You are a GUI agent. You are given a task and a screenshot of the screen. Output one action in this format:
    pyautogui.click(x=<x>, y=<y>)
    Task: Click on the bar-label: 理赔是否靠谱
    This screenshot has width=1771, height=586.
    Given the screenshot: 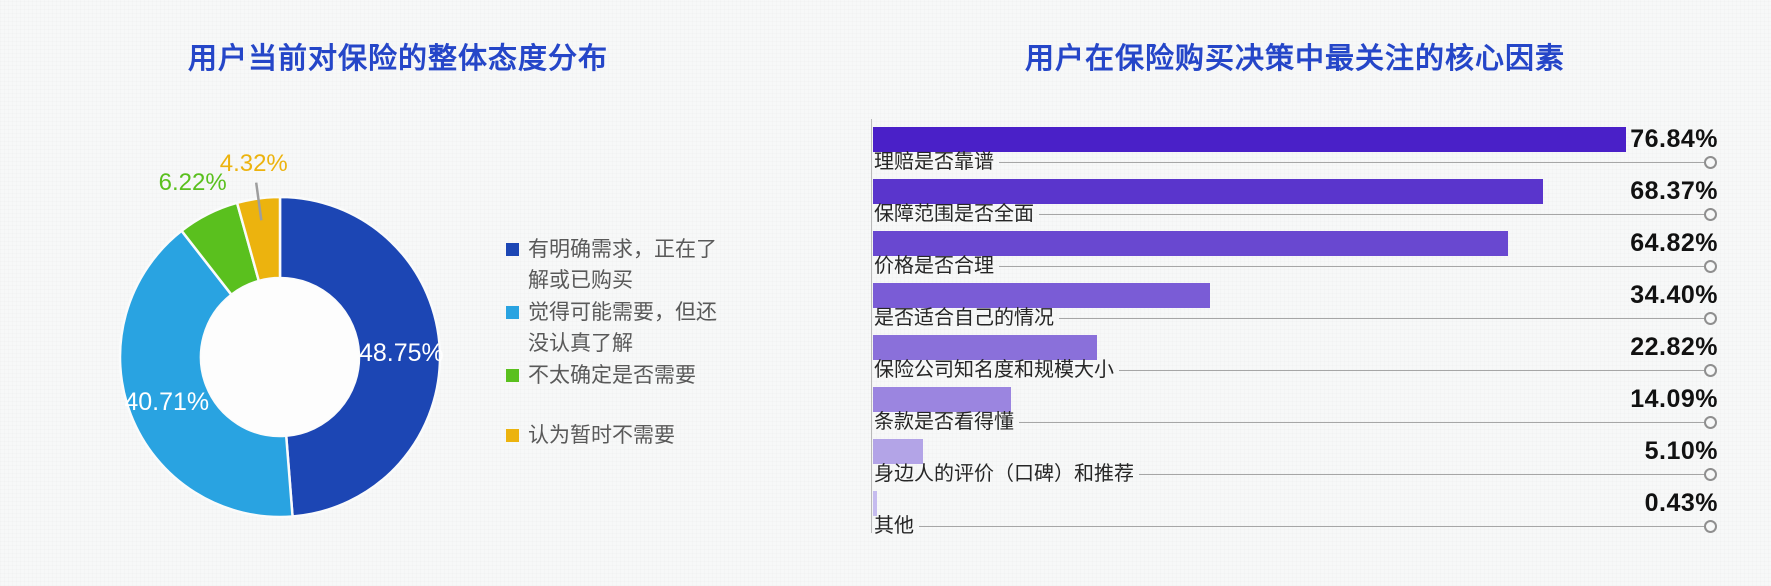 What is the action you would take?
    pyautogui.click(x=934, y=162)
    